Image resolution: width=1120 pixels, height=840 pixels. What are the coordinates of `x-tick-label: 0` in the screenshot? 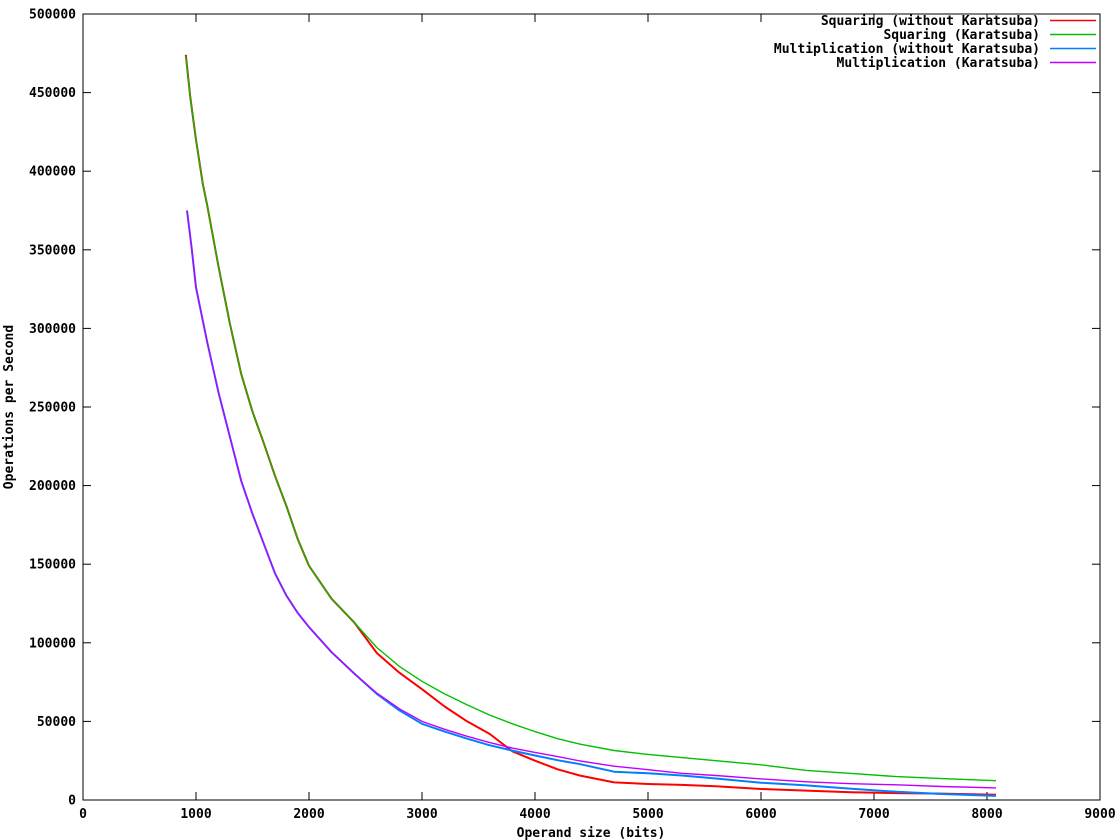 It's located at (83, 814).